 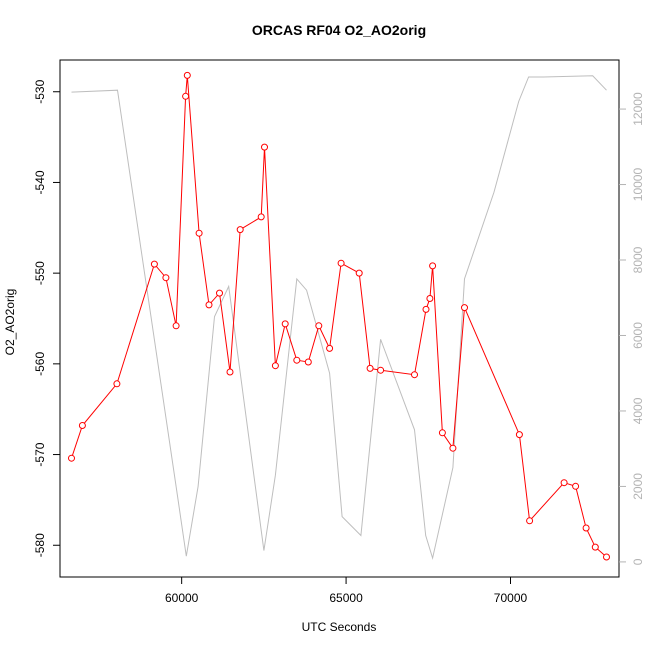 What do you see at coordinates (638, 185) in the screenshot?
I see `y2-tick-label: 10000` at bounding box center [638, 185].